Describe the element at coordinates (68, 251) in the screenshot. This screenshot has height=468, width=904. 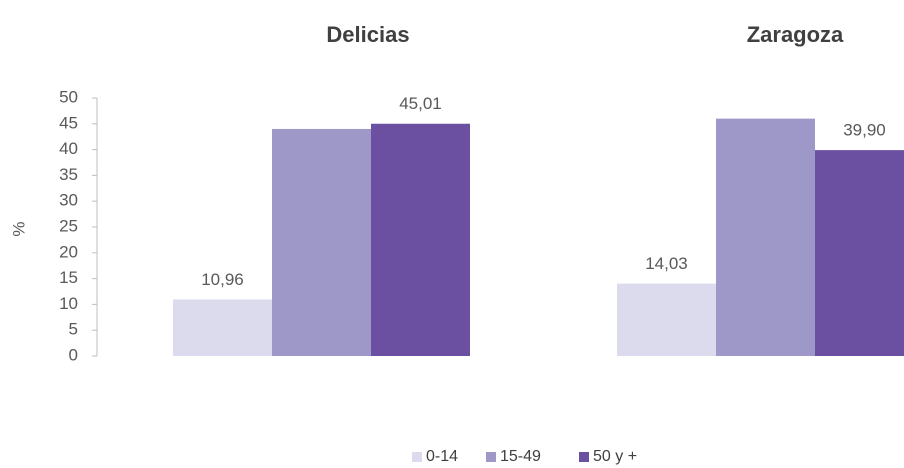
I see `y-tick-label: 20` at that location.